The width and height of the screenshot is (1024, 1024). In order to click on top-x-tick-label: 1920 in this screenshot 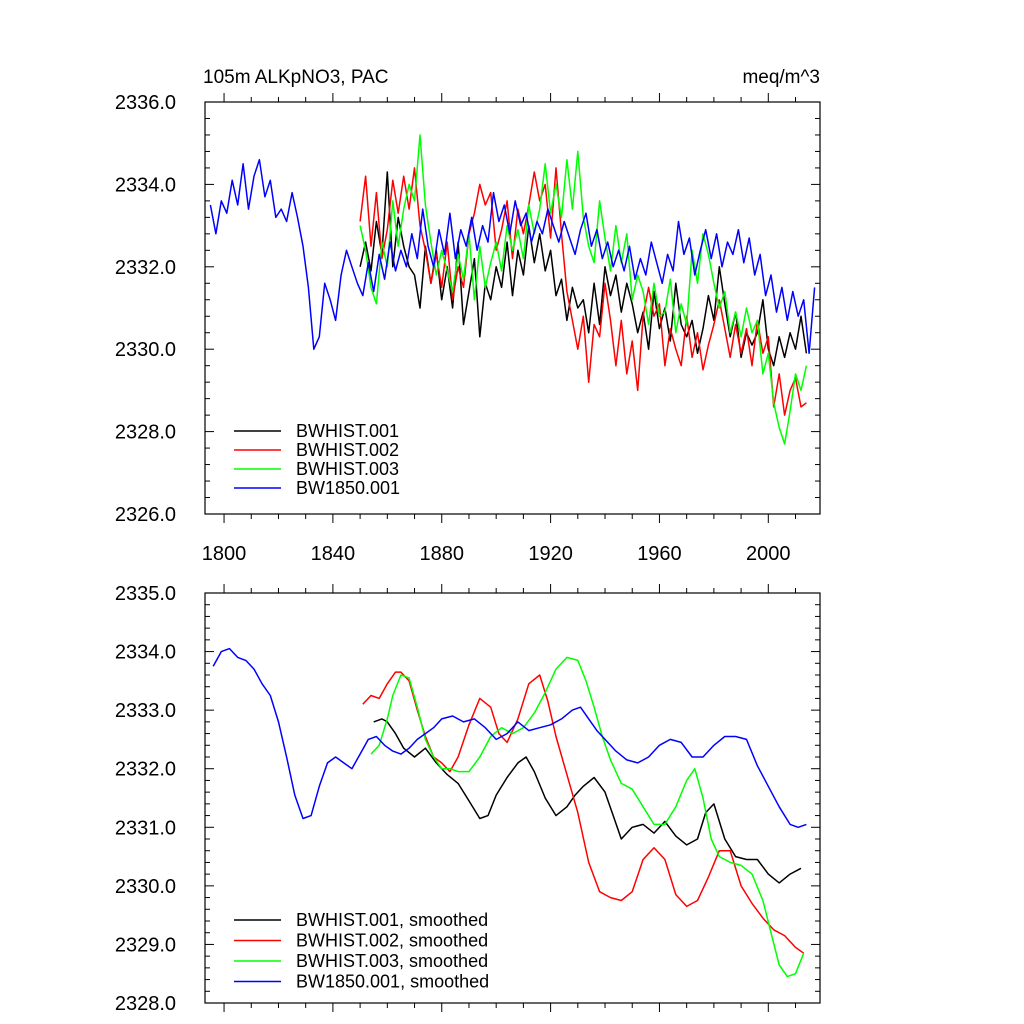, I will do `click(550, 554)`.